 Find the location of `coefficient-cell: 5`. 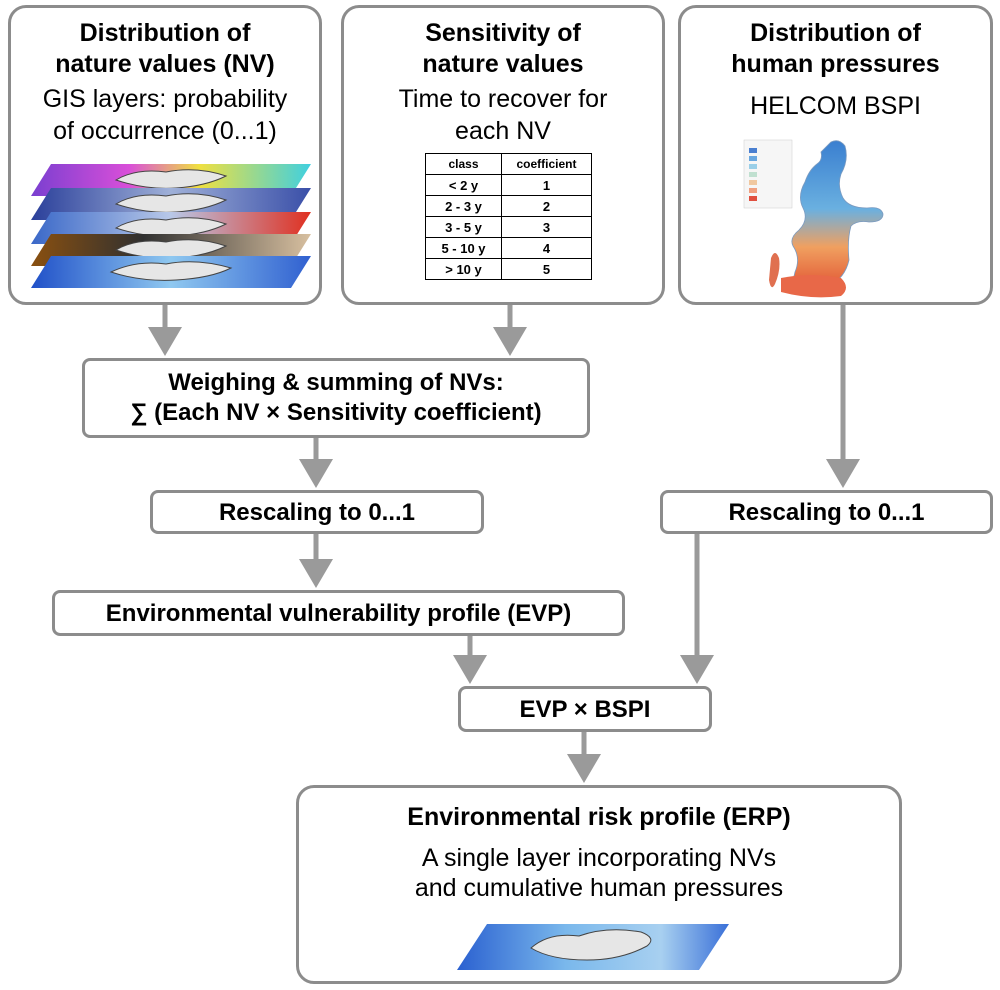

coefficient-cell: 5 is located at coordinates (546, 269).